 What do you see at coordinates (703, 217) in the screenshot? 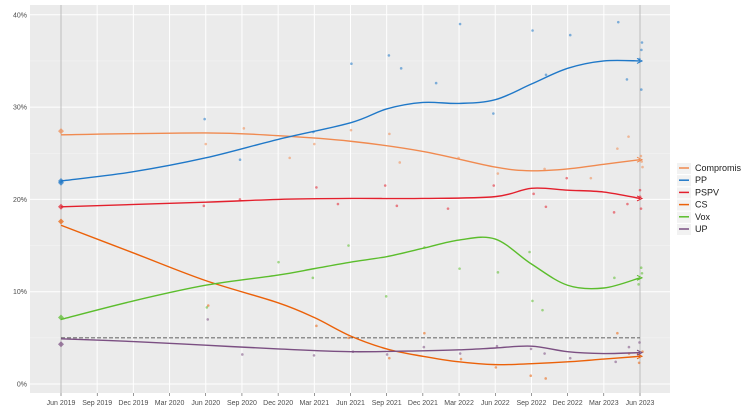
I see `legend-label-vox: Vox` at bounding box center [703, 217].